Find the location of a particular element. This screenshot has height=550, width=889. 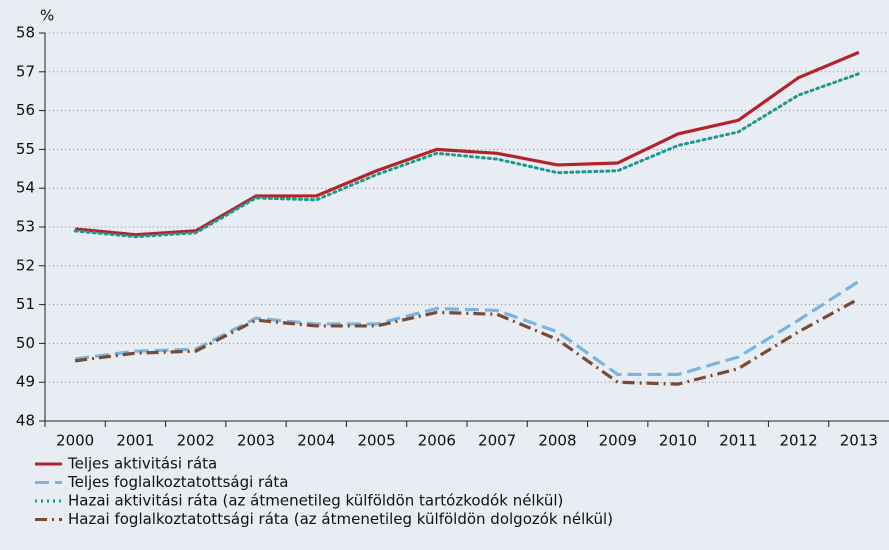

x-tick-label: 2013 is located at coordinates (859, 441).